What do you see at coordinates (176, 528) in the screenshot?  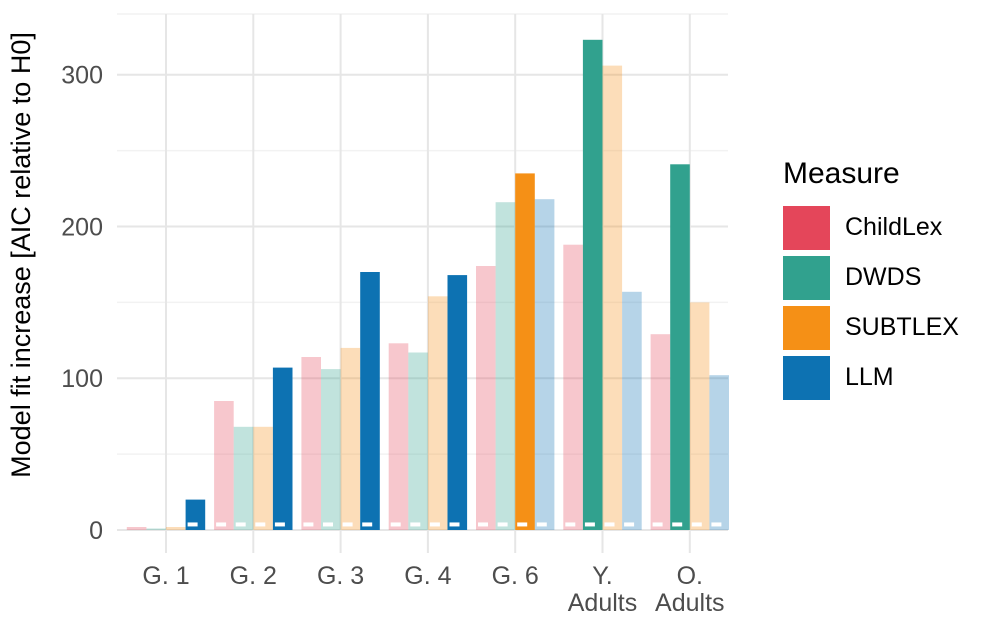 I see `bar-G1-subtlex` at bounding box center [176, 528].